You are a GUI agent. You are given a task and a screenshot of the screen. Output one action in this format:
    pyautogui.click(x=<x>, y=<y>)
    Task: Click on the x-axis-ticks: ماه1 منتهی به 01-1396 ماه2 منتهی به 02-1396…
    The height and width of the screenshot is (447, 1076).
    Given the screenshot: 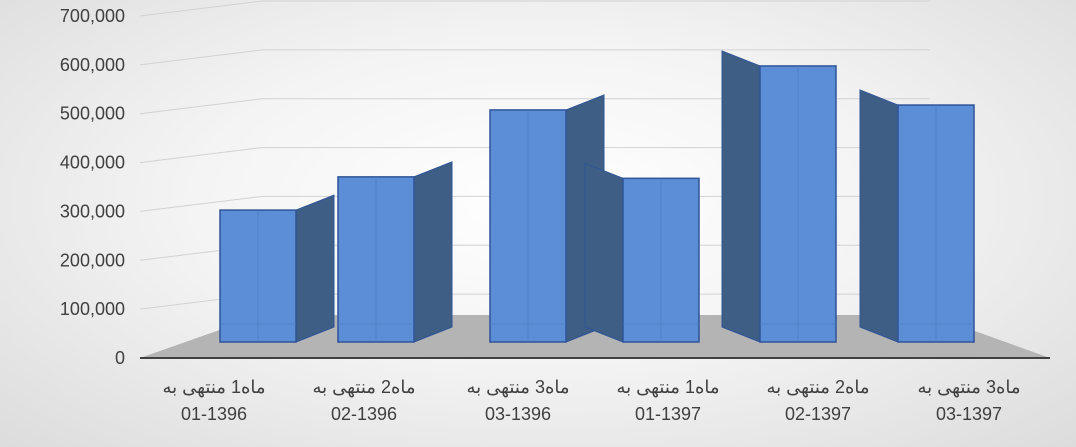 What is the action you would take?
    pyautogui.click(x=591, y=400)
    